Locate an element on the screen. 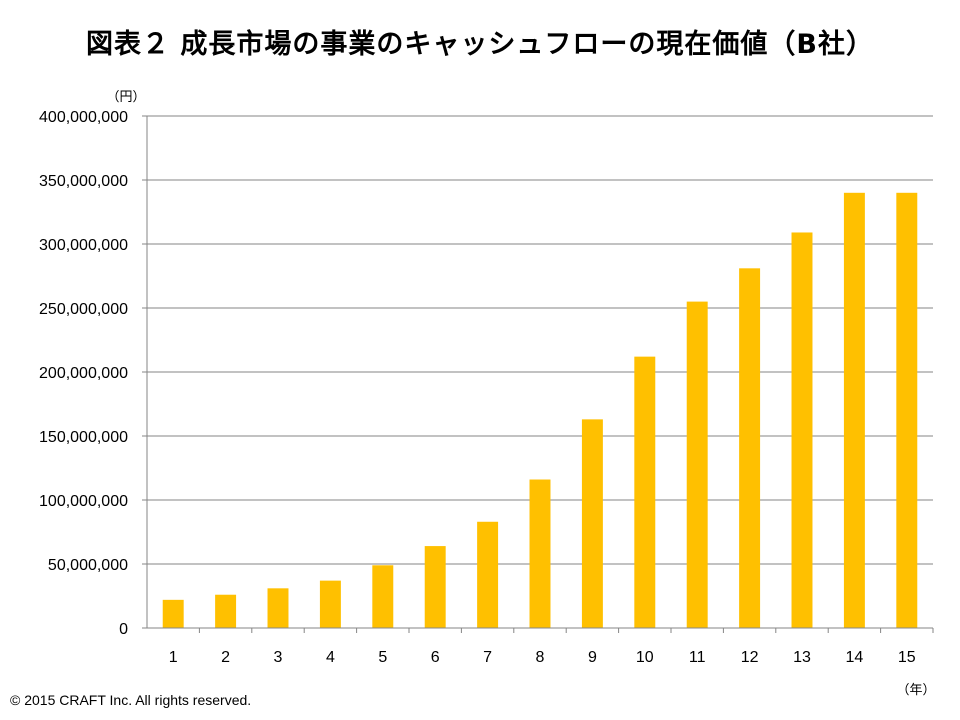 The width and height of the screenshot is (960, 720). x-tick-label: 11 is located at coordinates (697, 657).